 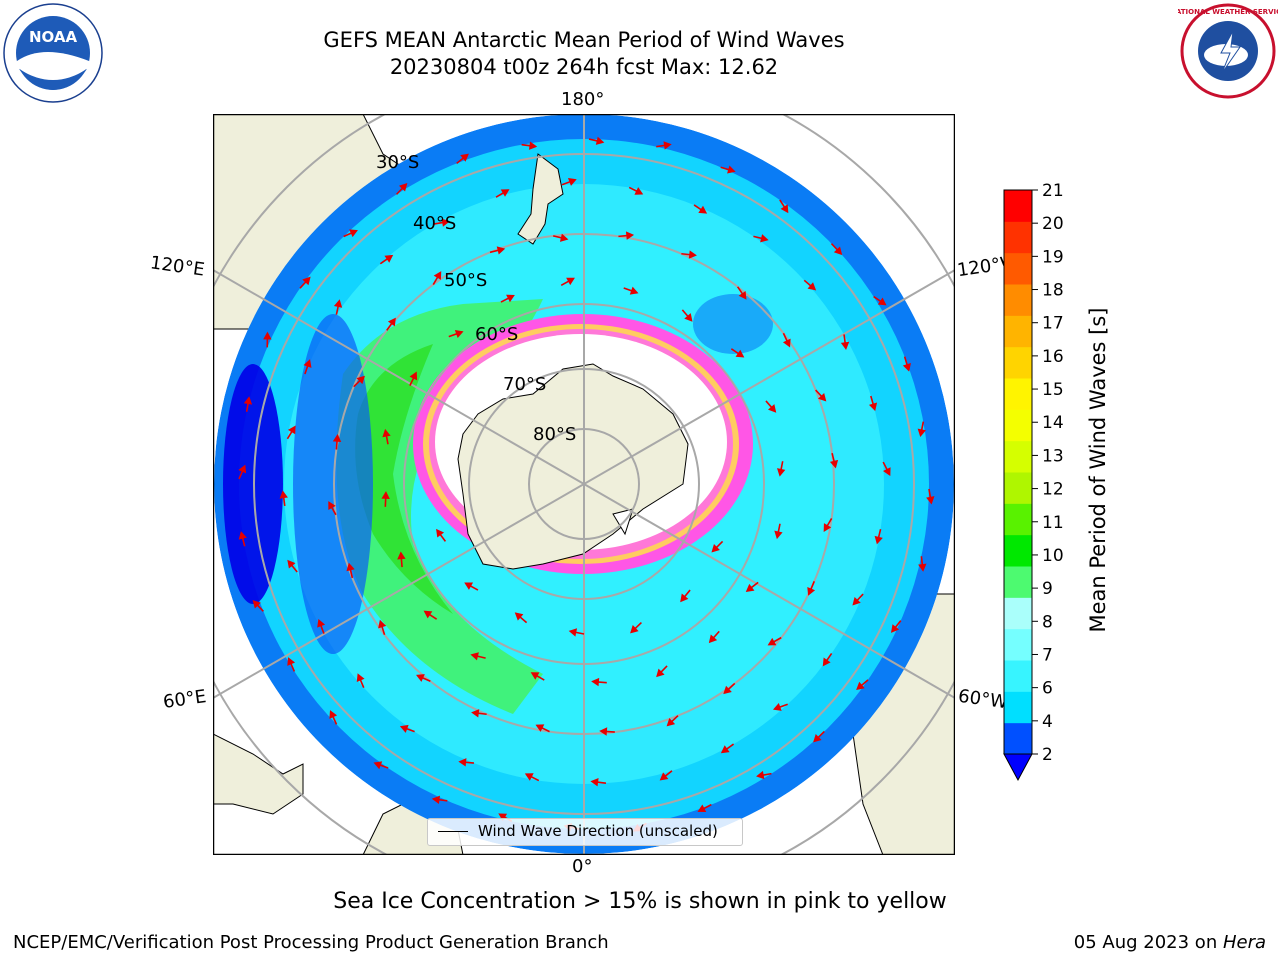 I want to click on colorbar-tick-label: 14, so click(x=1053, y=423).